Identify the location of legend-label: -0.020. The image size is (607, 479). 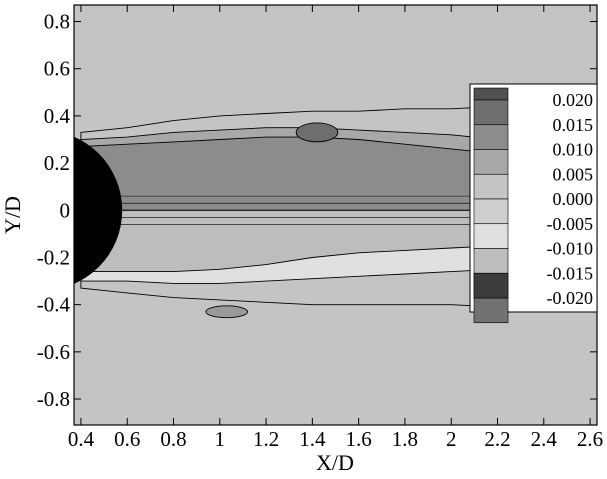
(570, 298).